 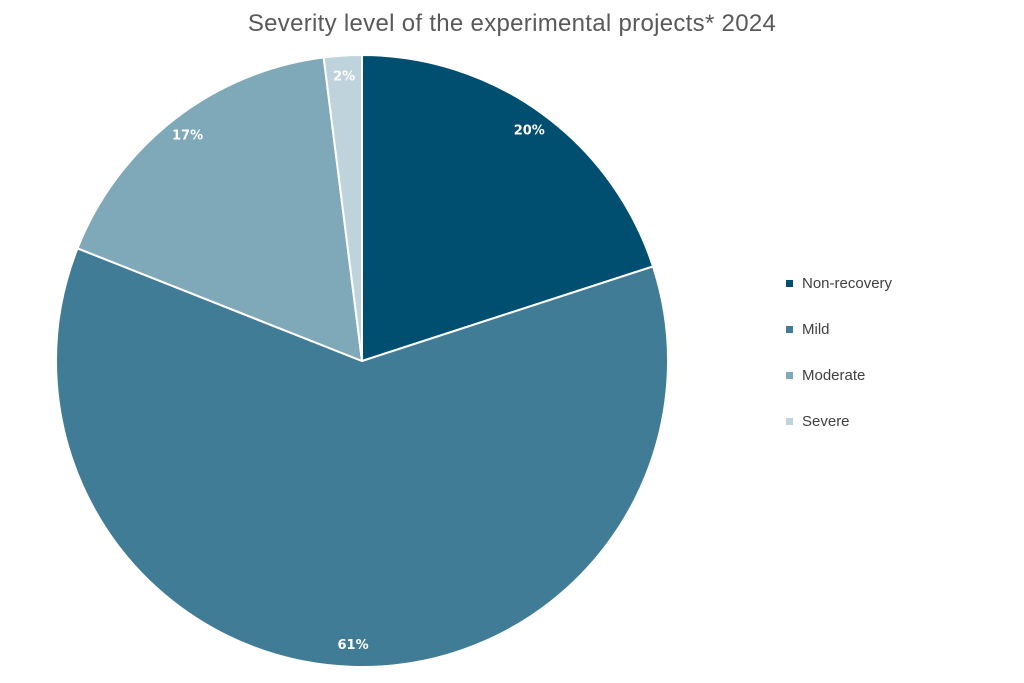 What do you see at coordinates (219, 209) in the screenshot?
I see `pie-slice-moderate` at bounding box center [219, 209].